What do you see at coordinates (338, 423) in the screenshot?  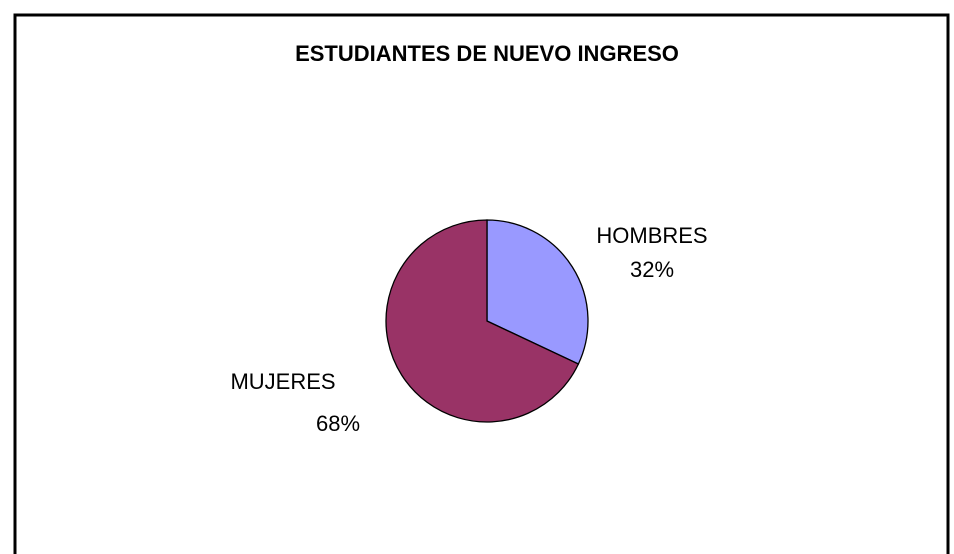 I see `slice-value-label: 68%` at bounding box center [338, 423].